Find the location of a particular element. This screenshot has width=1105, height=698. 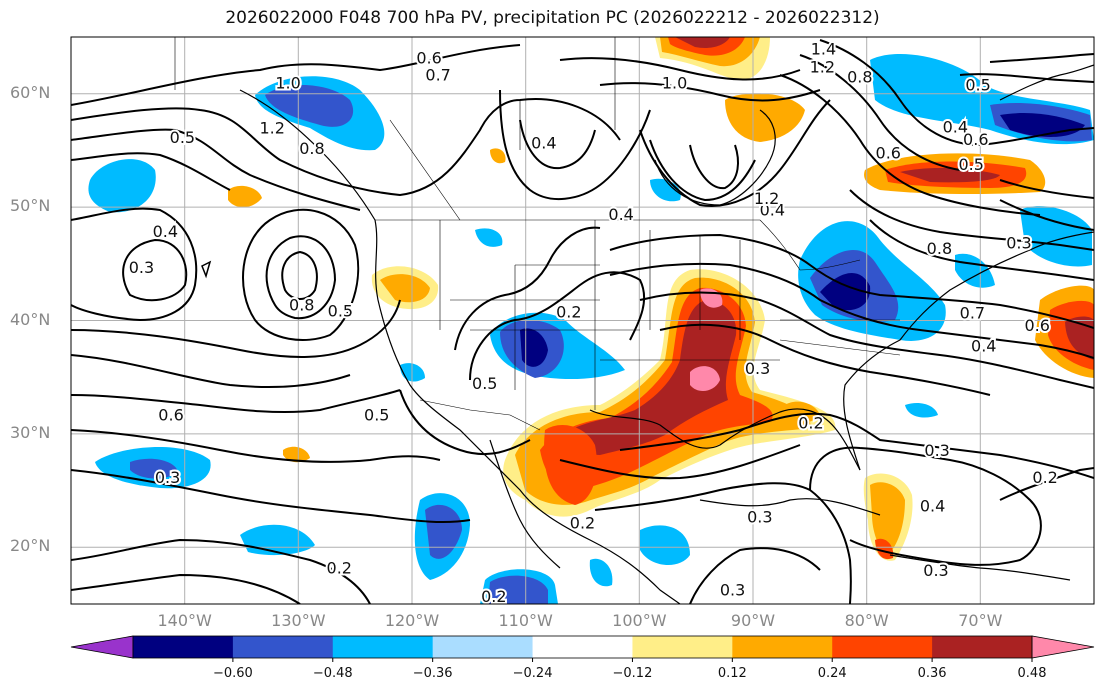

lon-label: 100°W is located at coordinates (639, 620).